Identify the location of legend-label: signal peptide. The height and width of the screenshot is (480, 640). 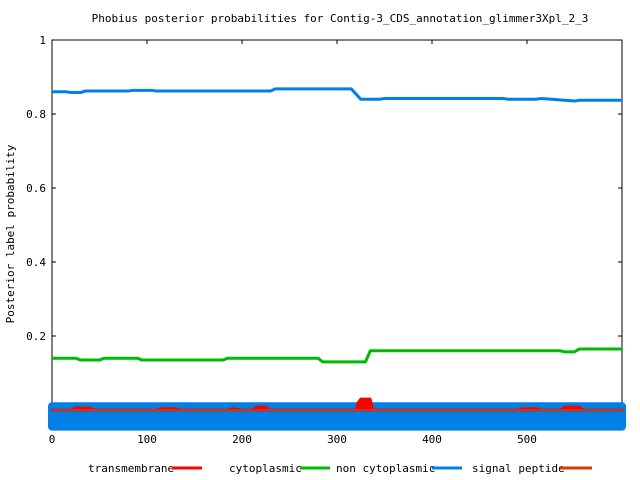
(518, 468).